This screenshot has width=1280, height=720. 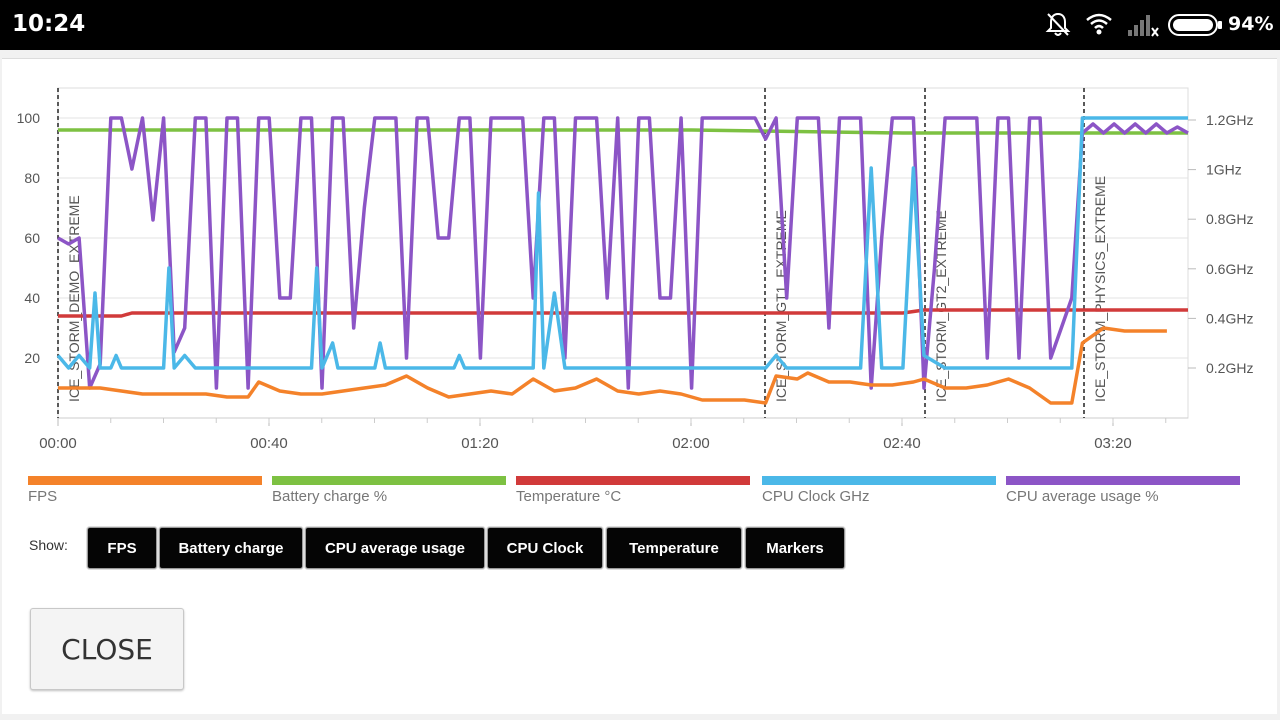 I want to click on legend-item-fps: FPS, so click(x=145, y=491).